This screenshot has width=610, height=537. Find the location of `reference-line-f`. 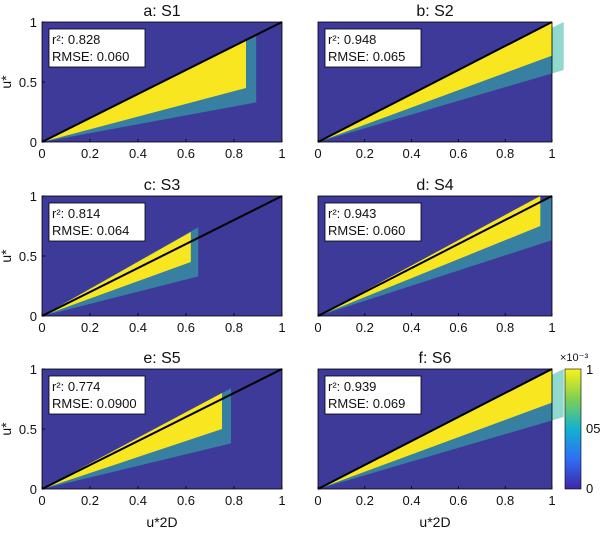

reference-line-f is located at coordinates (435, 429).